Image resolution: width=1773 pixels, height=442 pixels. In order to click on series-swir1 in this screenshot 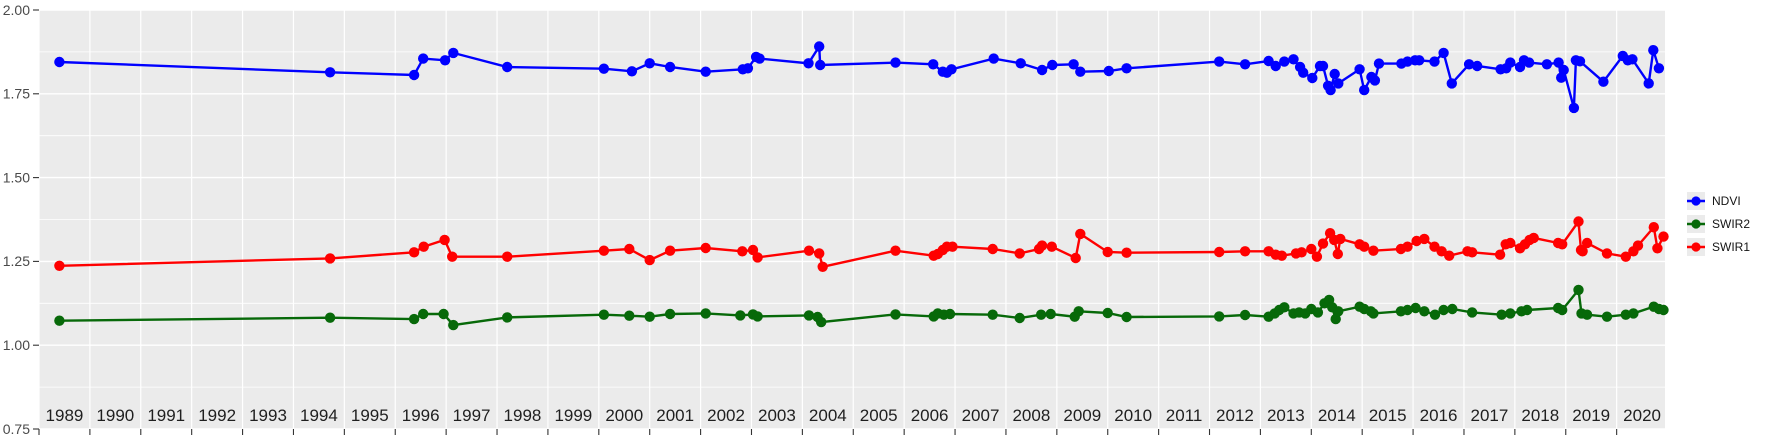, I will do `click(861, 244)`.